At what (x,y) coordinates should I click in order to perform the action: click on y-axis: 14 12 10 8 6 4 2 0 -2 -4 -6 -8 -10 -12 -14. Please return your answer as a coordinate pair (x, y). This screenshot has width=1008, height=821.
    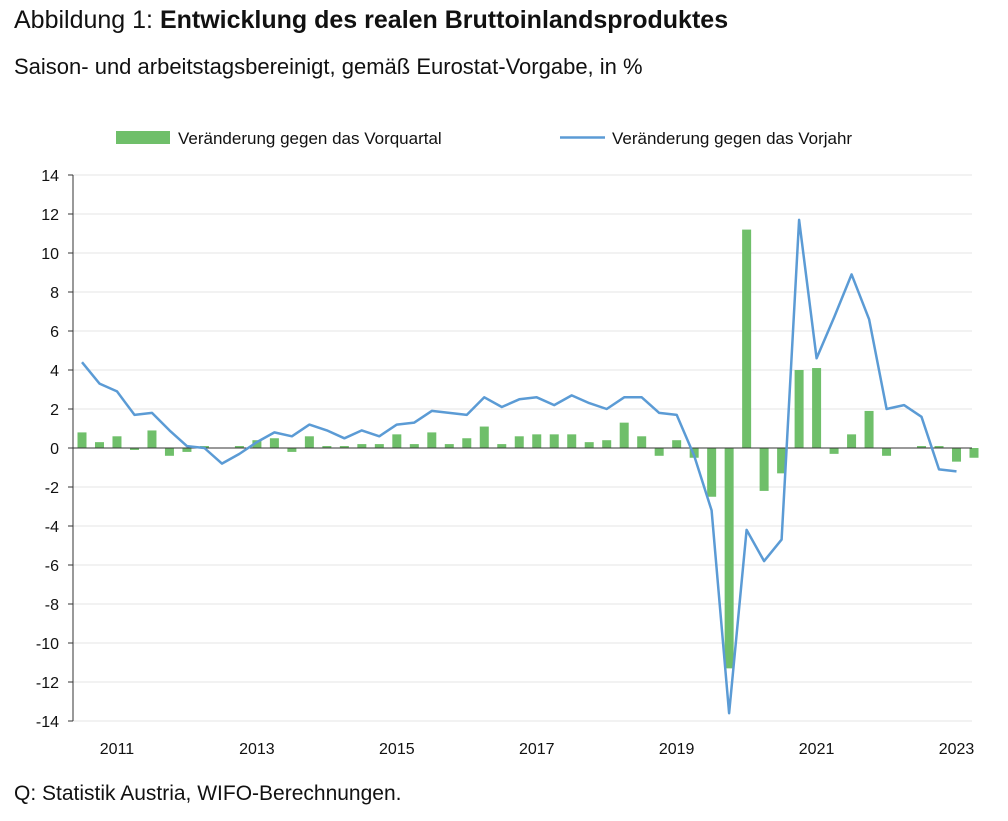
    Looking at the image, I should click on (55, 449).